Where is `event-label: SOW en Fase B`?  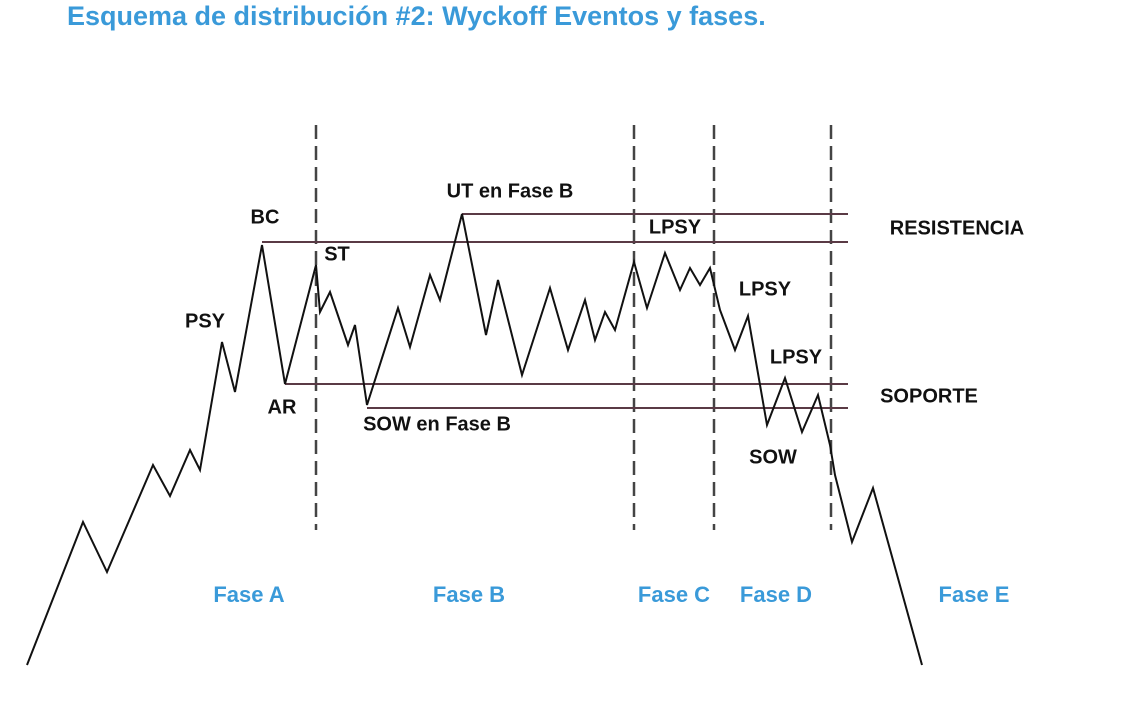 event-label: SOW en Fase B is located at coordinates (437, 424).